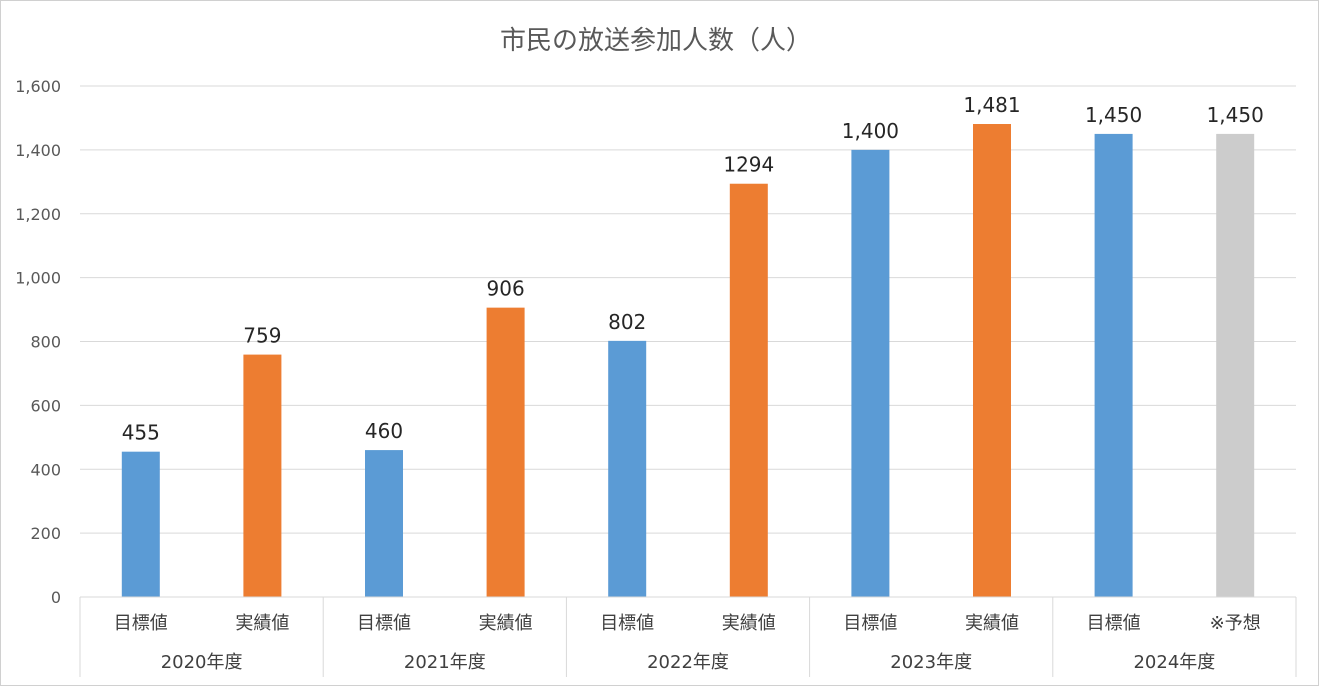  What do you see at coordinates (991, 105) in the screenshot?
I see `data-label: 1,481` at bounding box center [991, 105].